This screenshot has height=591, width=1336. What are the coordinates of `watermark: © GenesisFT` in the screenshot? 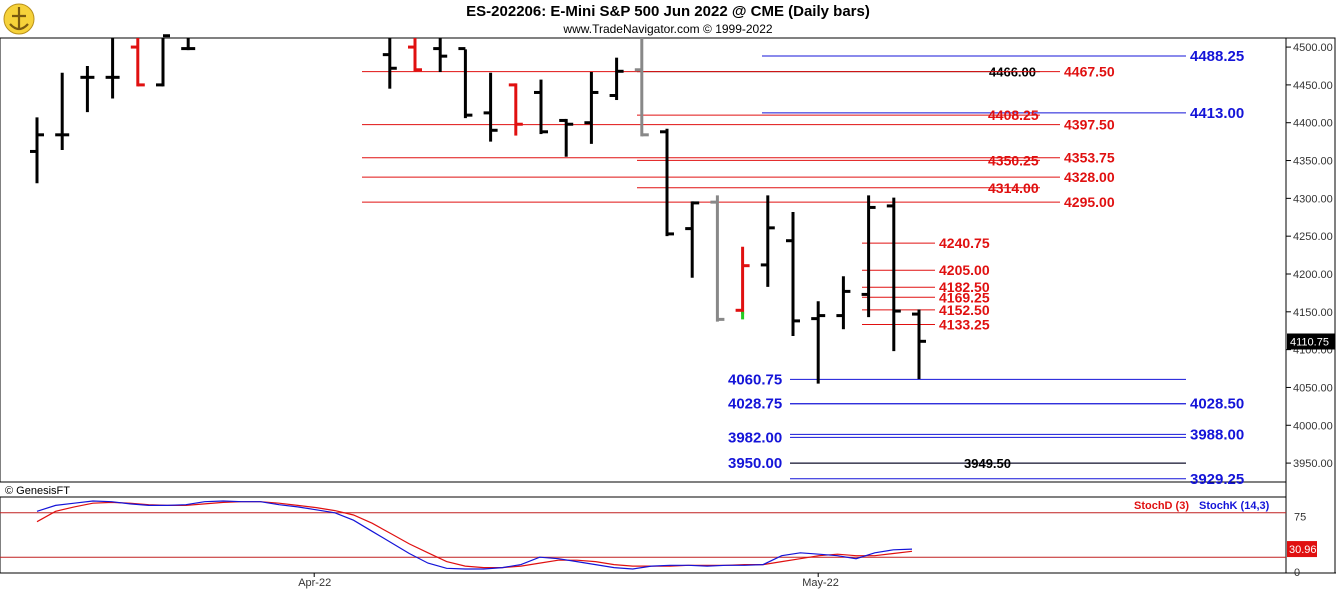 It's located at (37, 491).